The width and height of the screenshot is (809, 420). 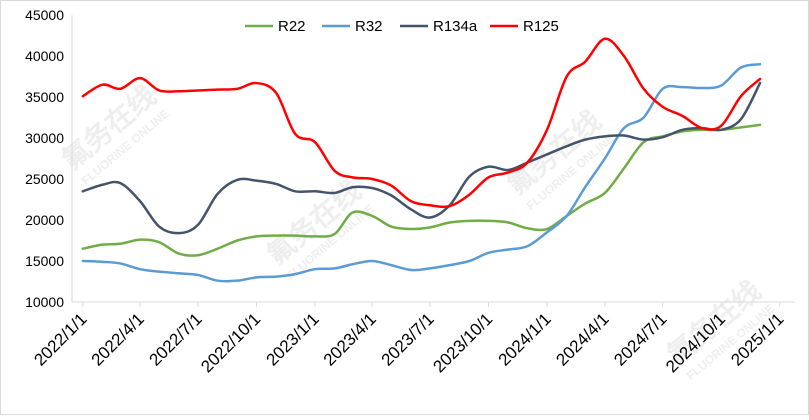 What do you see at coordinates (44, 15) in the screenshot?
I see `y-tick-label: 45000` at bounding box center [44, 15].